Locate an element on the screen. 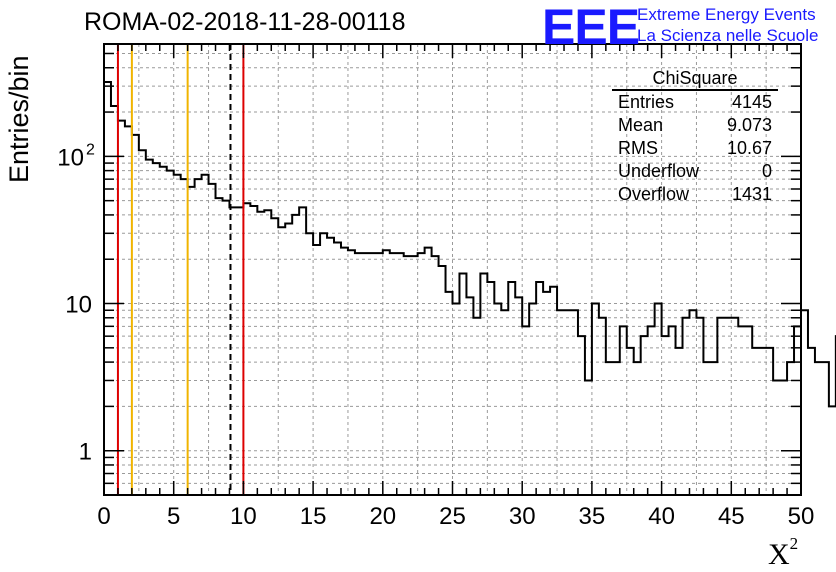 This screenshot has width=836, height=572. stats-value: 4145 is located at coordinates (751, 102).